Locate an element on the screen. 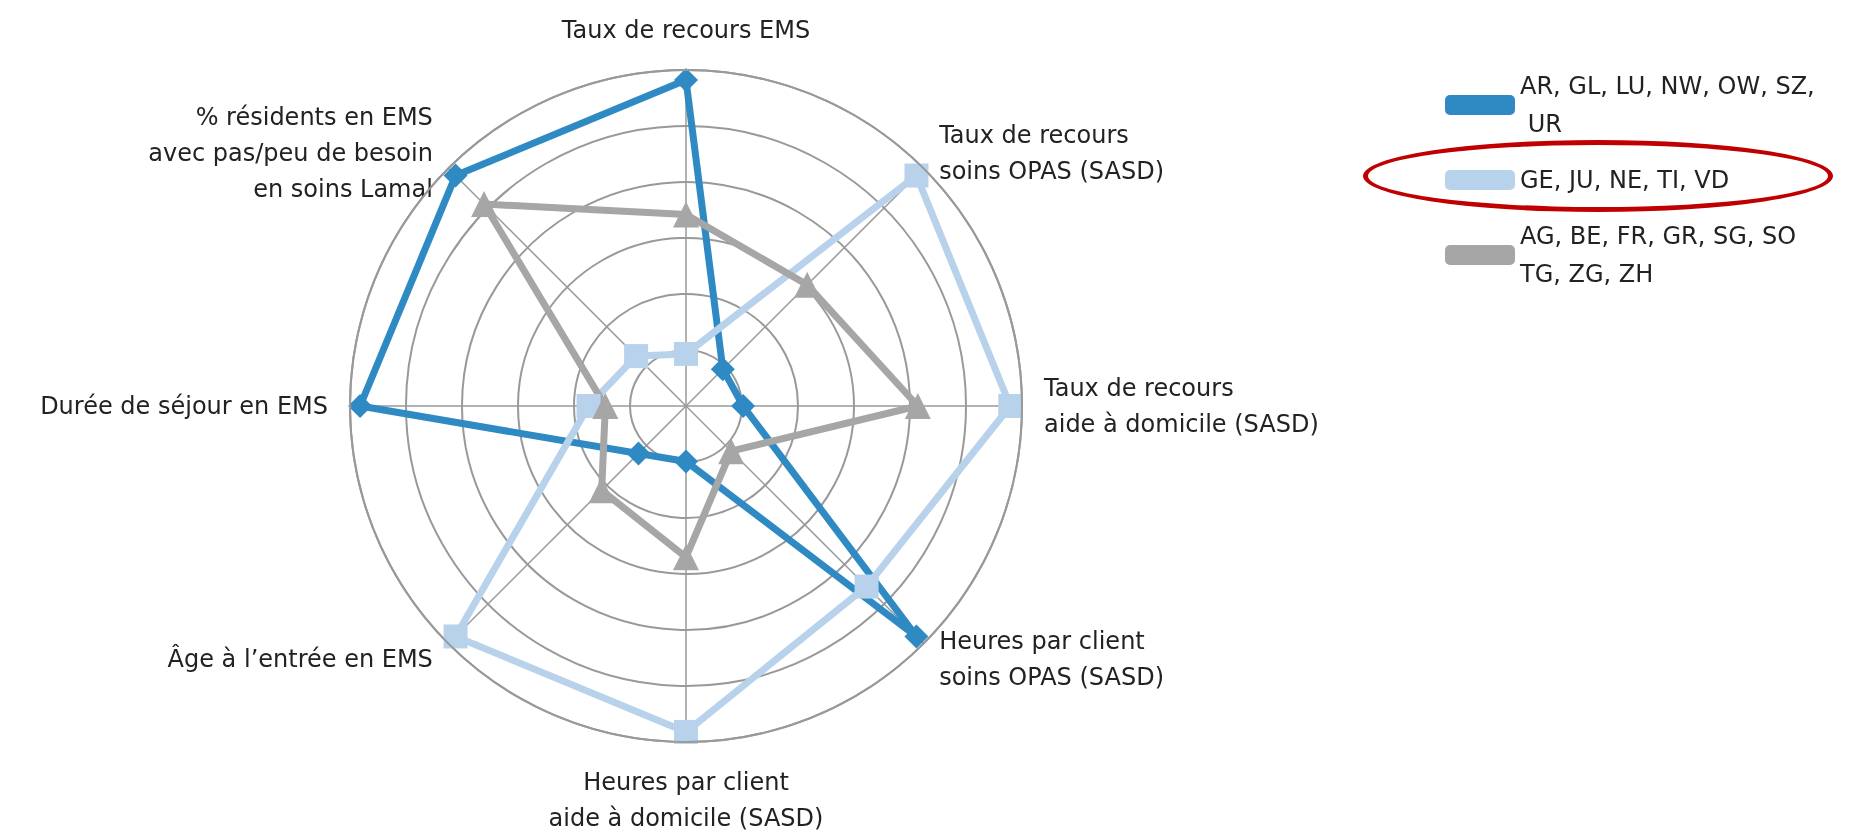 The width and height of the screenshot is (1854, 834). spoke-label: Taux de recours aide à domicile (SASD) is located at coordinates (1181, 406).